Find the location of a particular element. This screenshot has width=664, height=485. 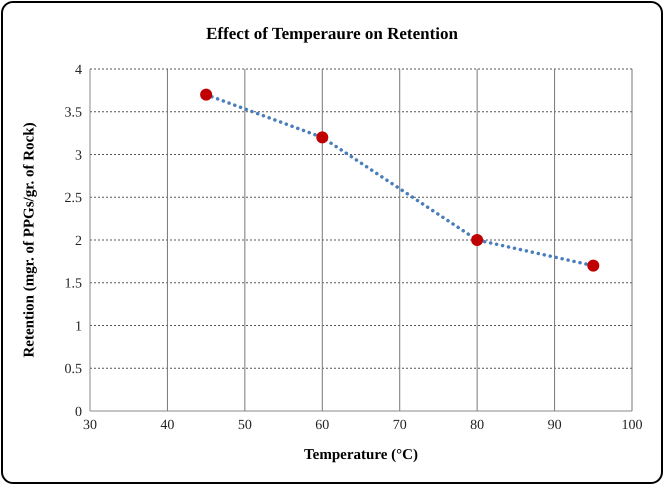

x-tick-label: 40 is located at coordinates (167, 425).